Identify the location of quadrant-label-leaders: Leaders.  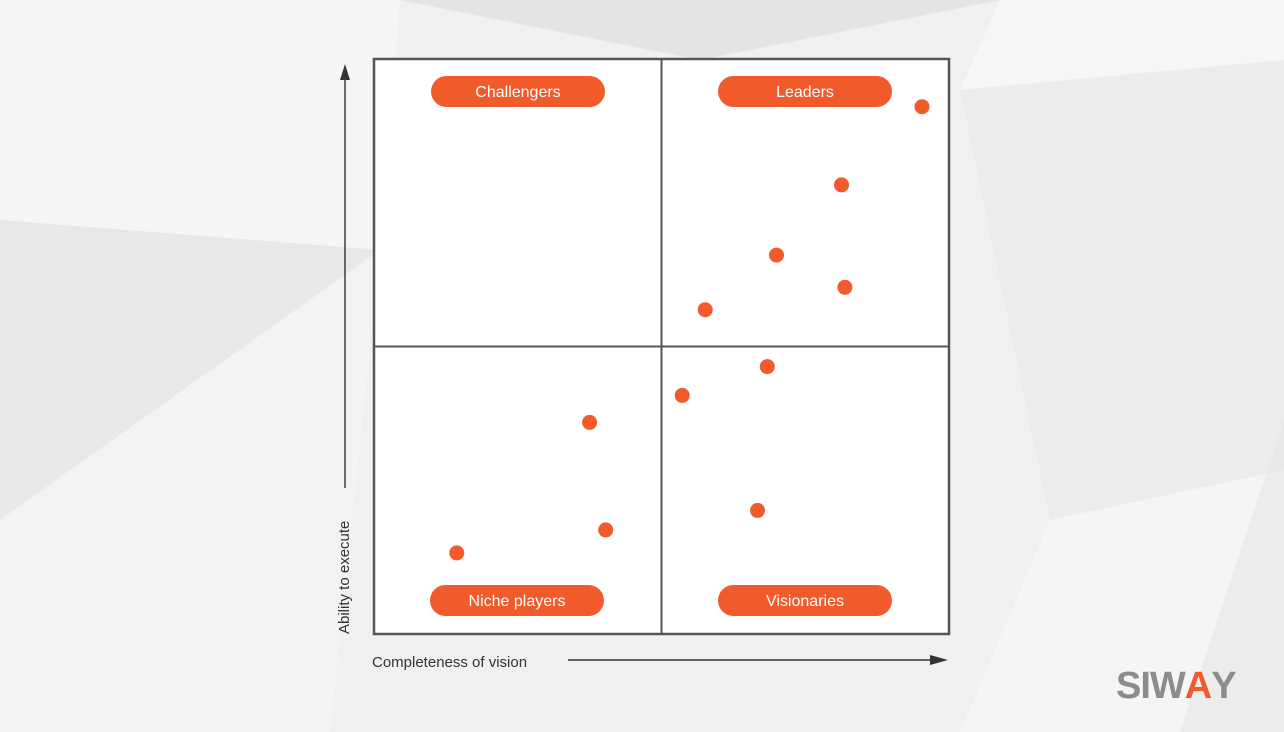
(805, 91).